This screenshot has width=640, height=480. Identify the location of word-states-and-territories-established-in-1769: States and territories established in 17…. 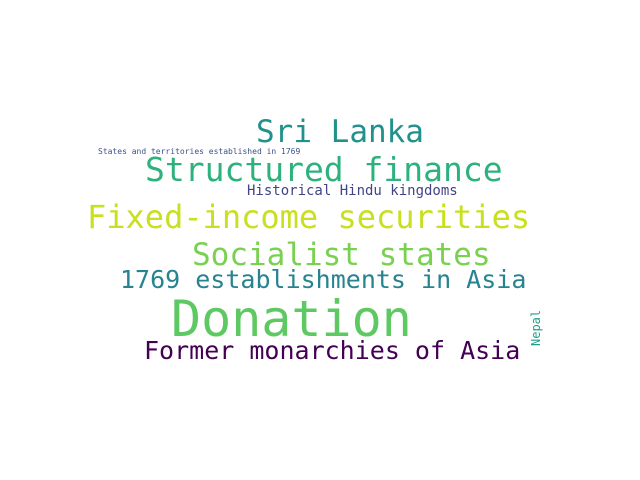
(199, 151).